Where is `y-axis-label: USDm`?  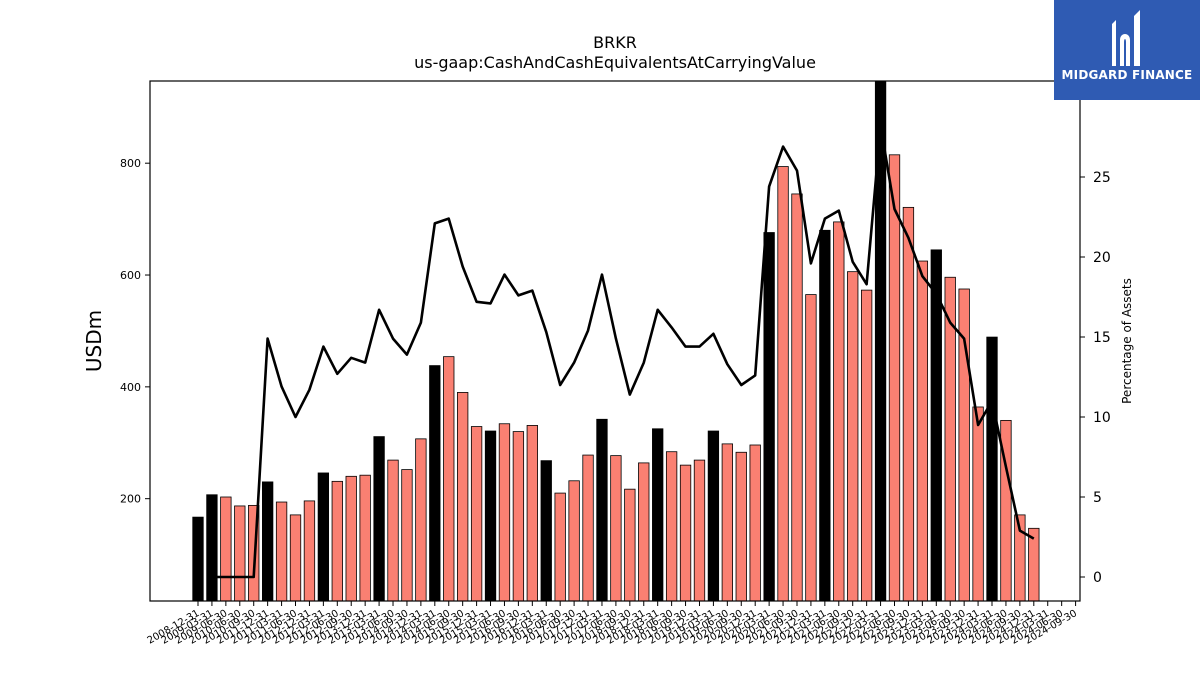 y-axis-label: USDm is located at coordinates (94, 341).